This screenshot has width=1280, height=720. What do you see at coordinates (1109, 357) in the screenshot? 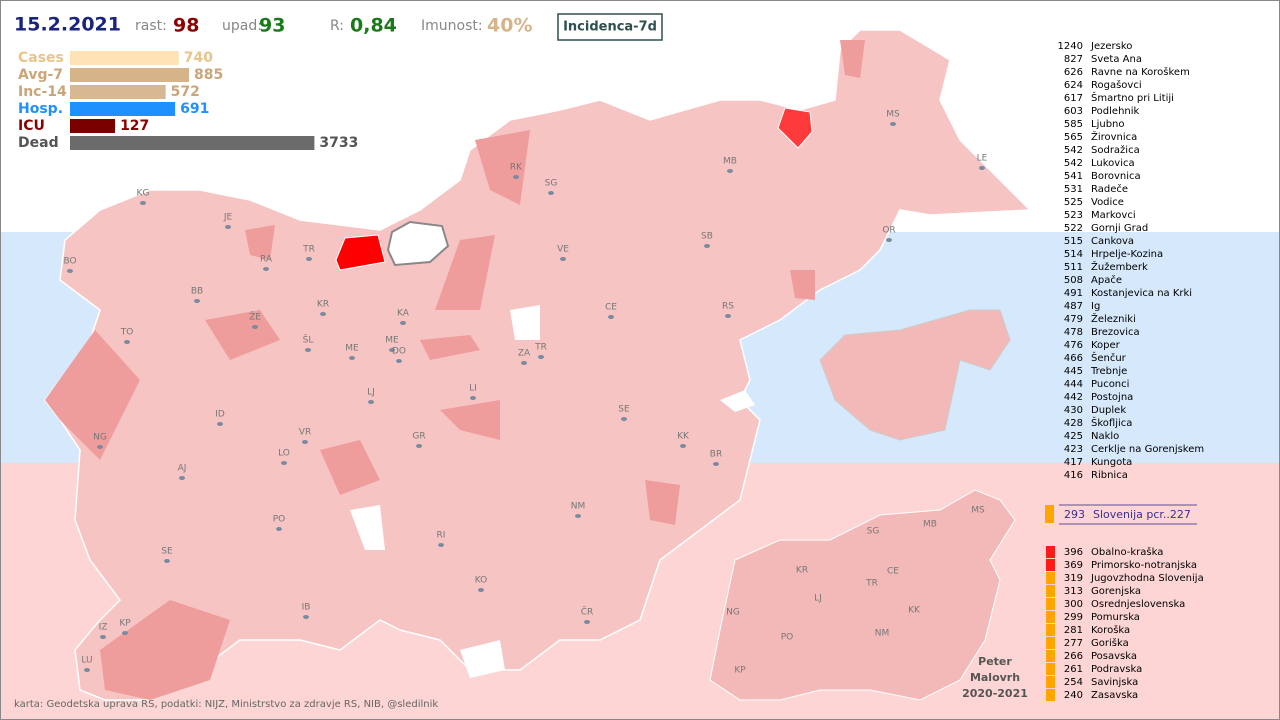
I see `muni-name: Šenčur` at bounding box center [1109, 357].